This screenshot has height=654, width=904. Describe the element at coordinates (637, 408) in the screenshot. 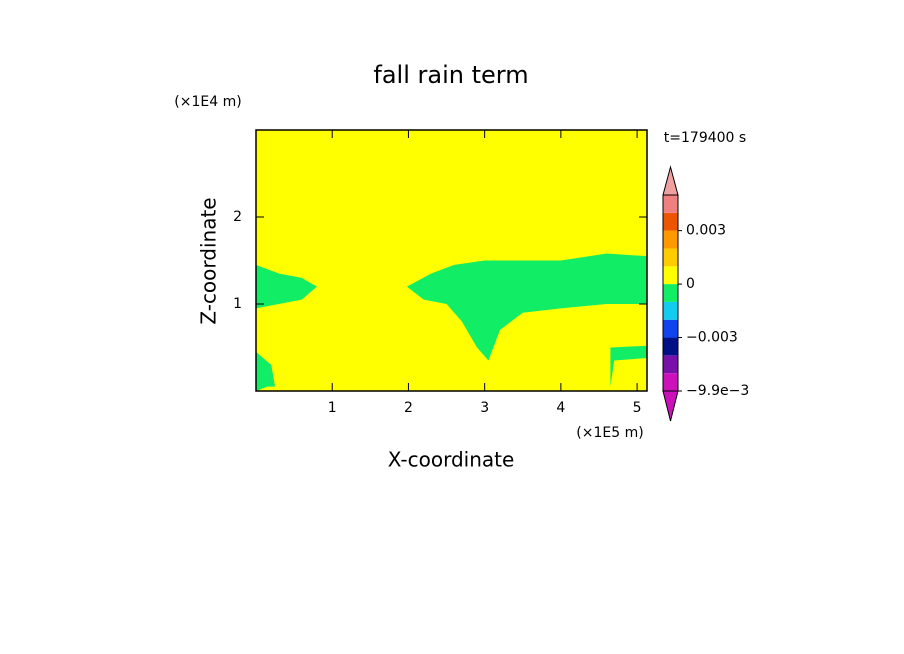

I see `x-tick-label: 5` at that location.